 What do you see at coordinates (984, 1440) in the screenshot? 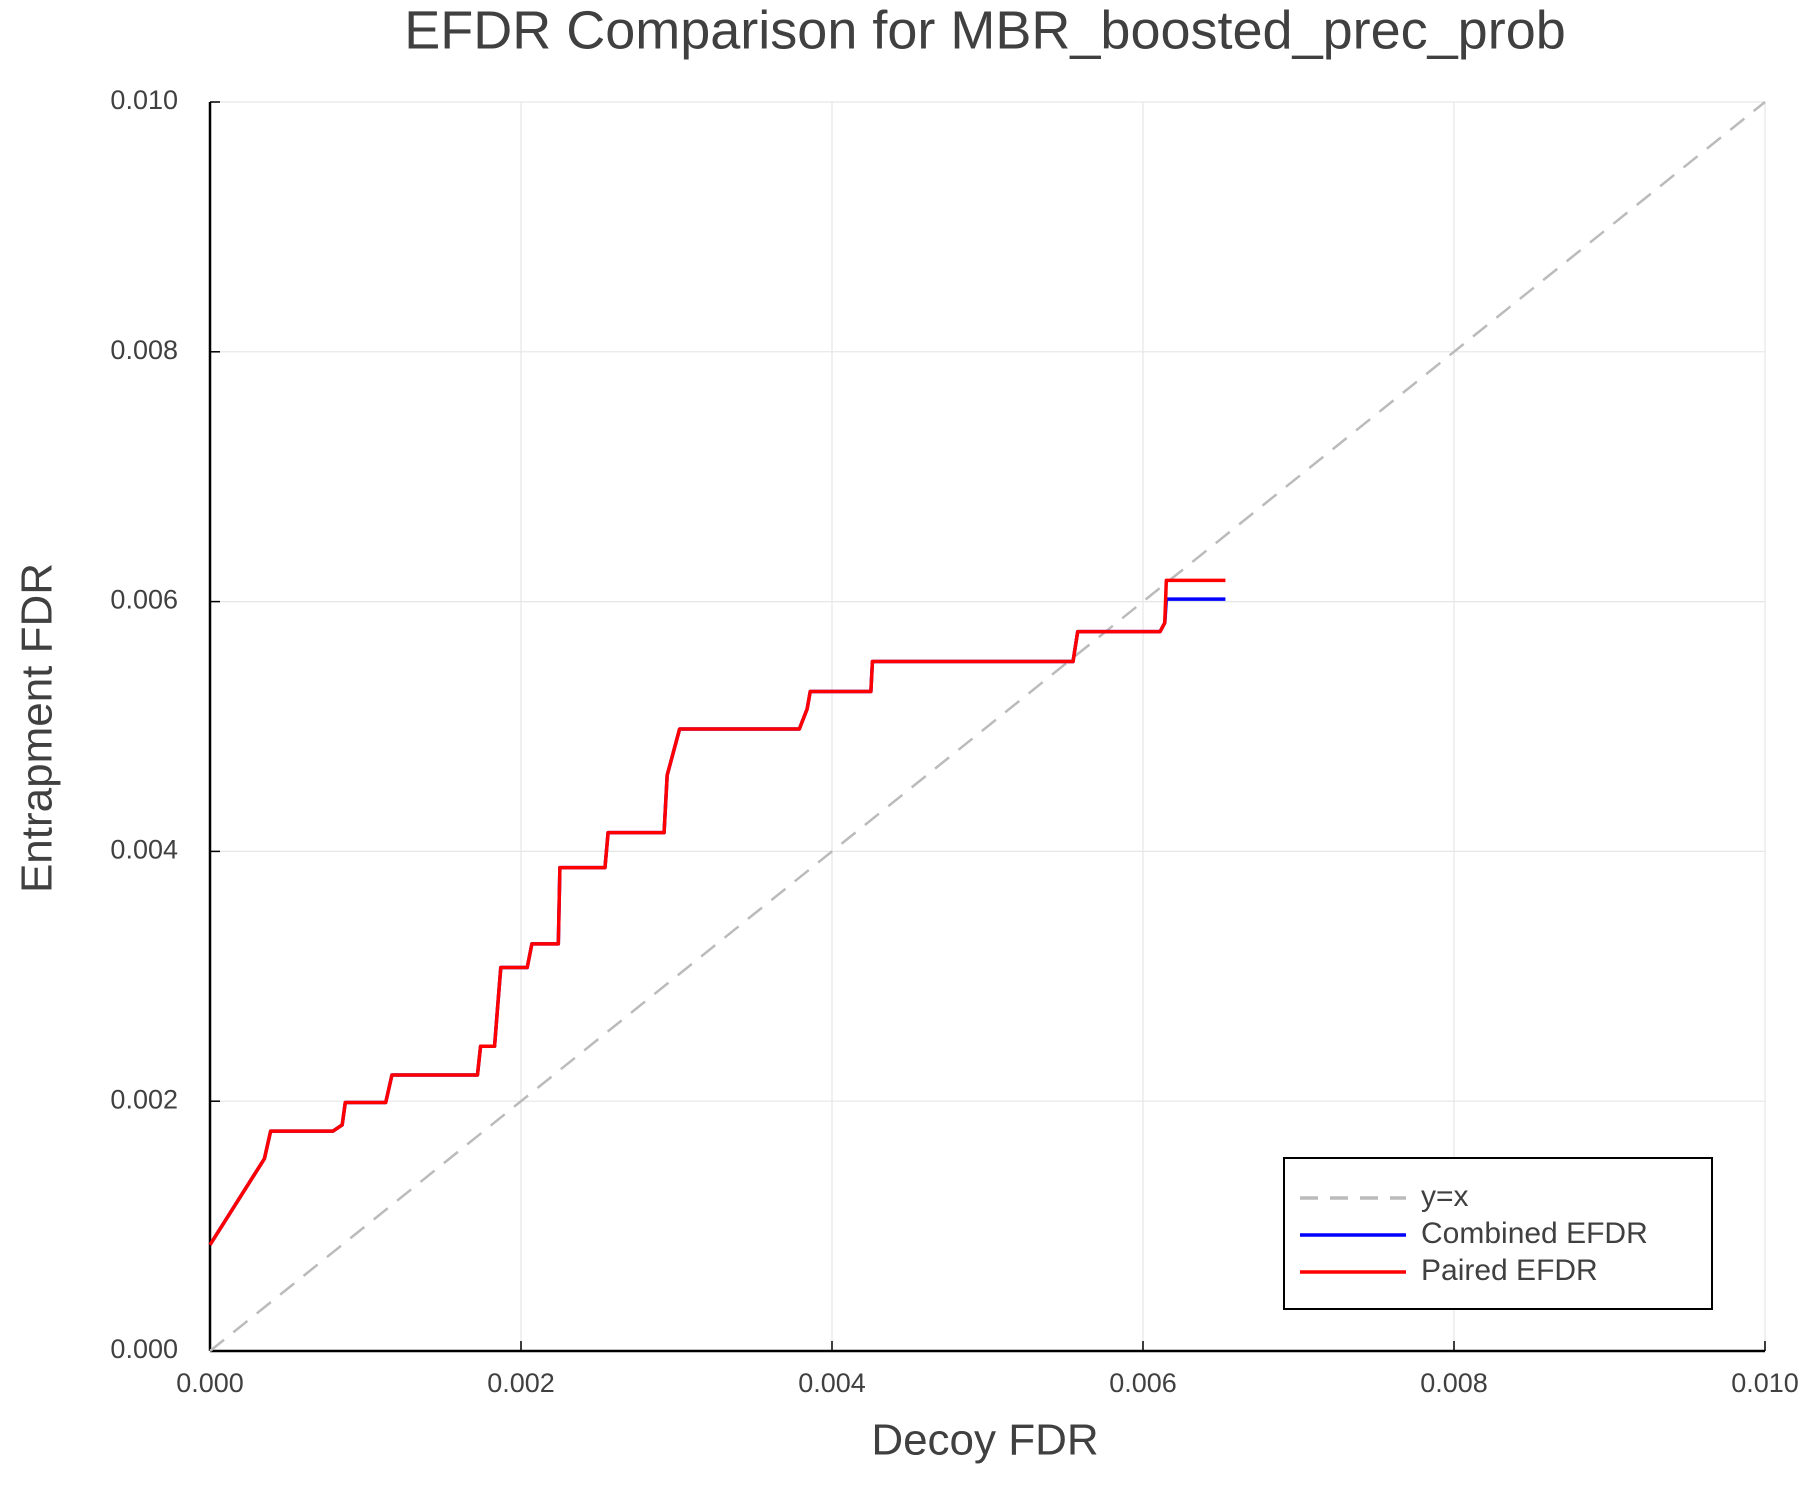
I see `x-axis-label: Decoy FDR` at bounding box center [984, 1440].